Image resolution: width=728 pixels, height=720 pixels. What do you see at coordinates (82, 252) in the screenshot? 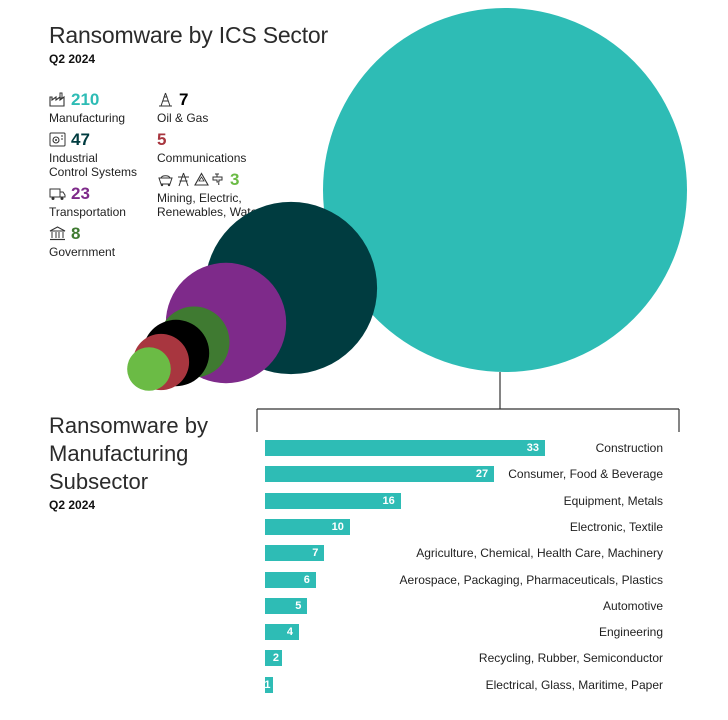
I see `legend-label: Government` at bounding box center [82, 252].